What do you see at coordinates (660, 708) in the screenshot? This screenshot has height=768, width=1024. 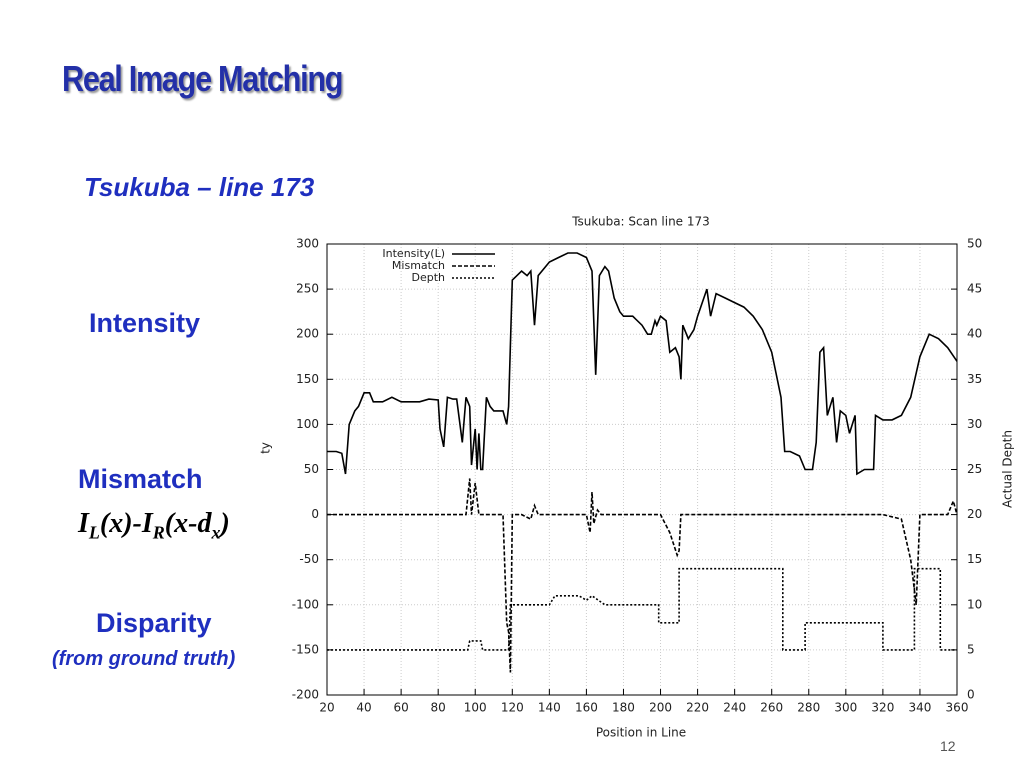 I see `x-tick-label: 200` at bounding box center [660, 708].